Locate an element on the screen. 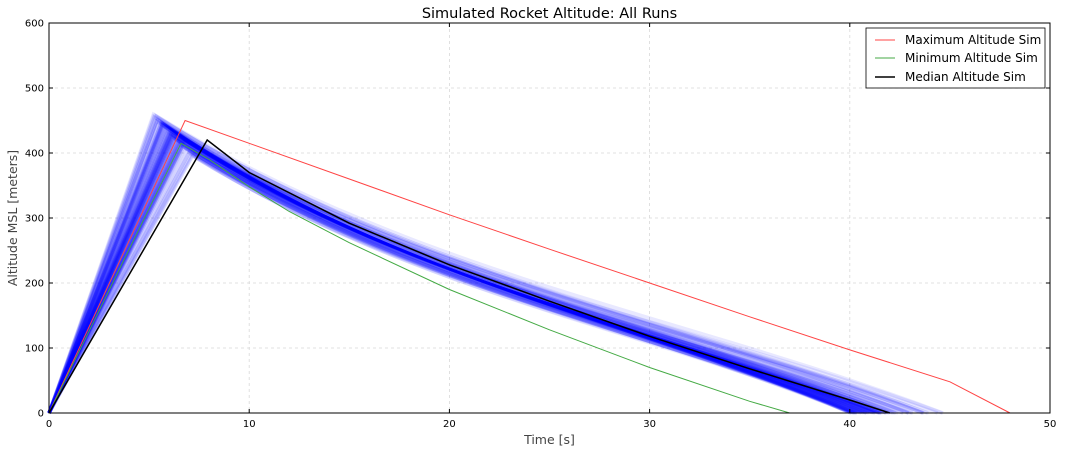  x-tick-label: 0 is located at coordinates (49, 424).